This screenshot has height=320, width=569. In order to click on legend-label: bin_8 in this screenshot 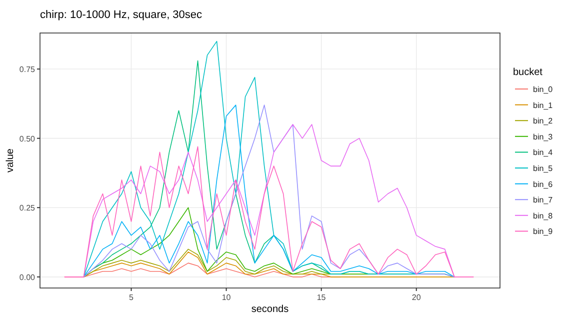, I will do `click(543, 215)`.